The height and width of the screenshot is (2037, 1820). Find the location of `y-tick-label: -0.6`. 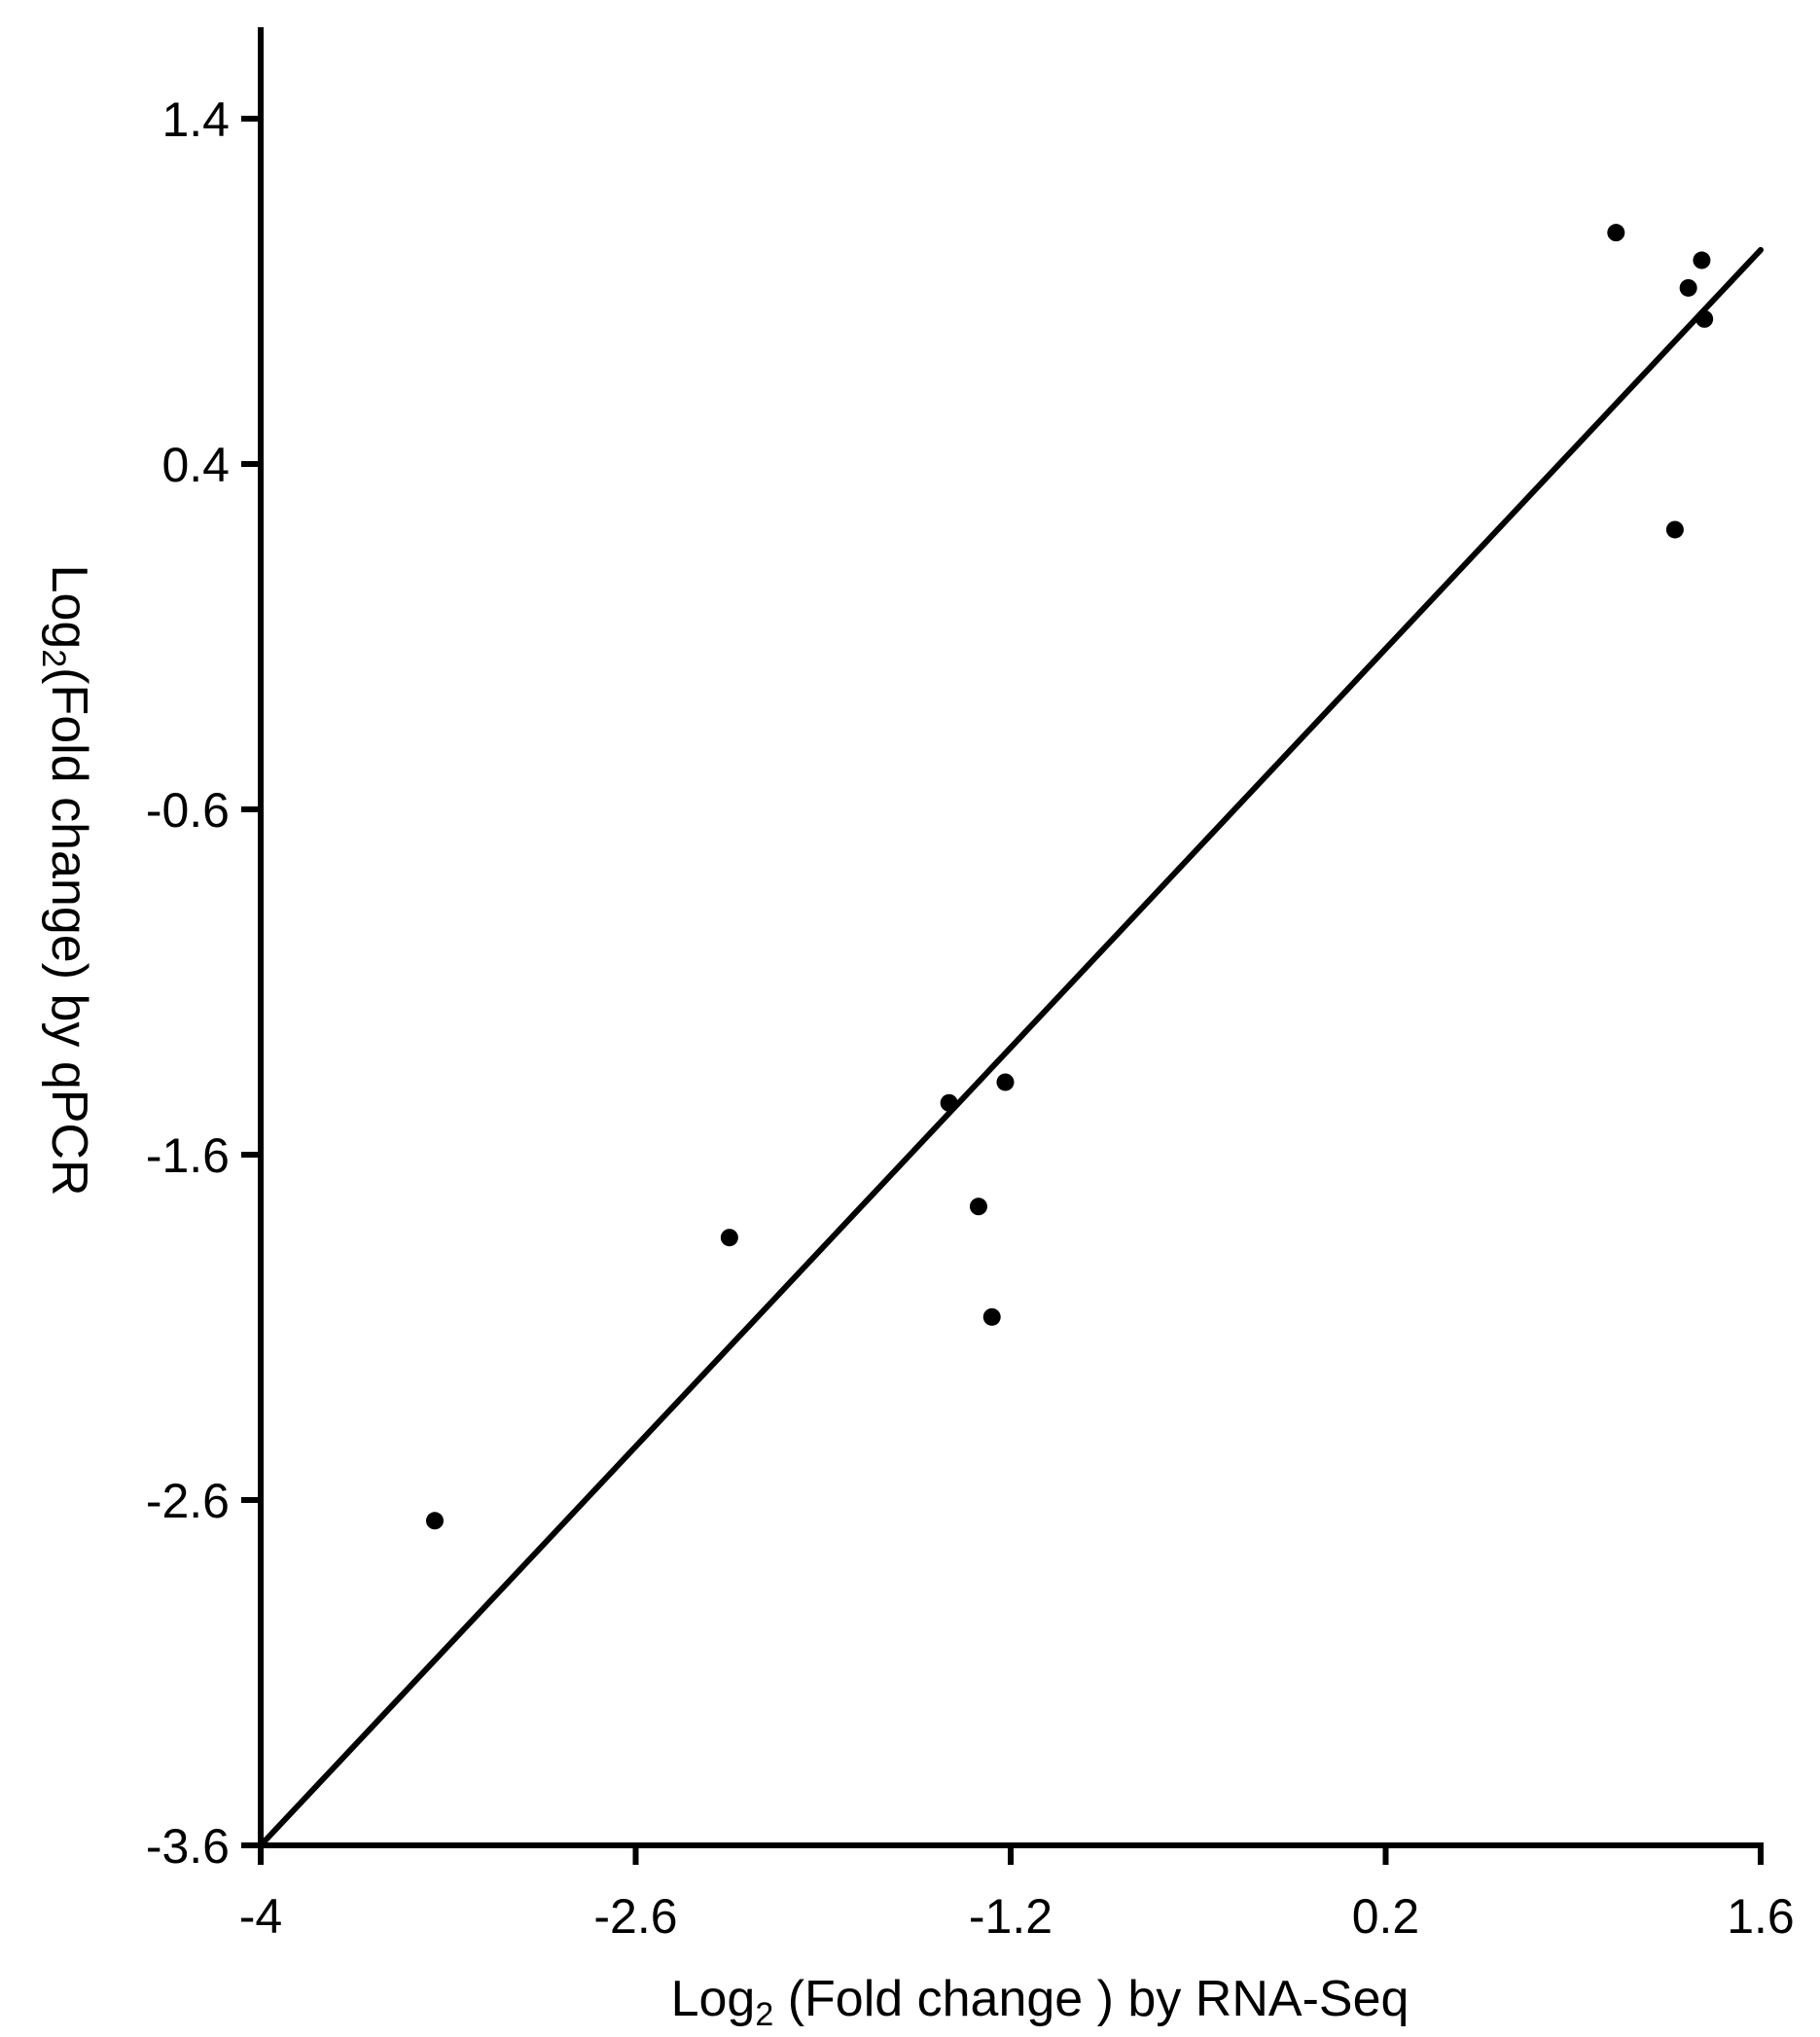

y-tick-label: -0.6 is located at coordinates (188, 810).